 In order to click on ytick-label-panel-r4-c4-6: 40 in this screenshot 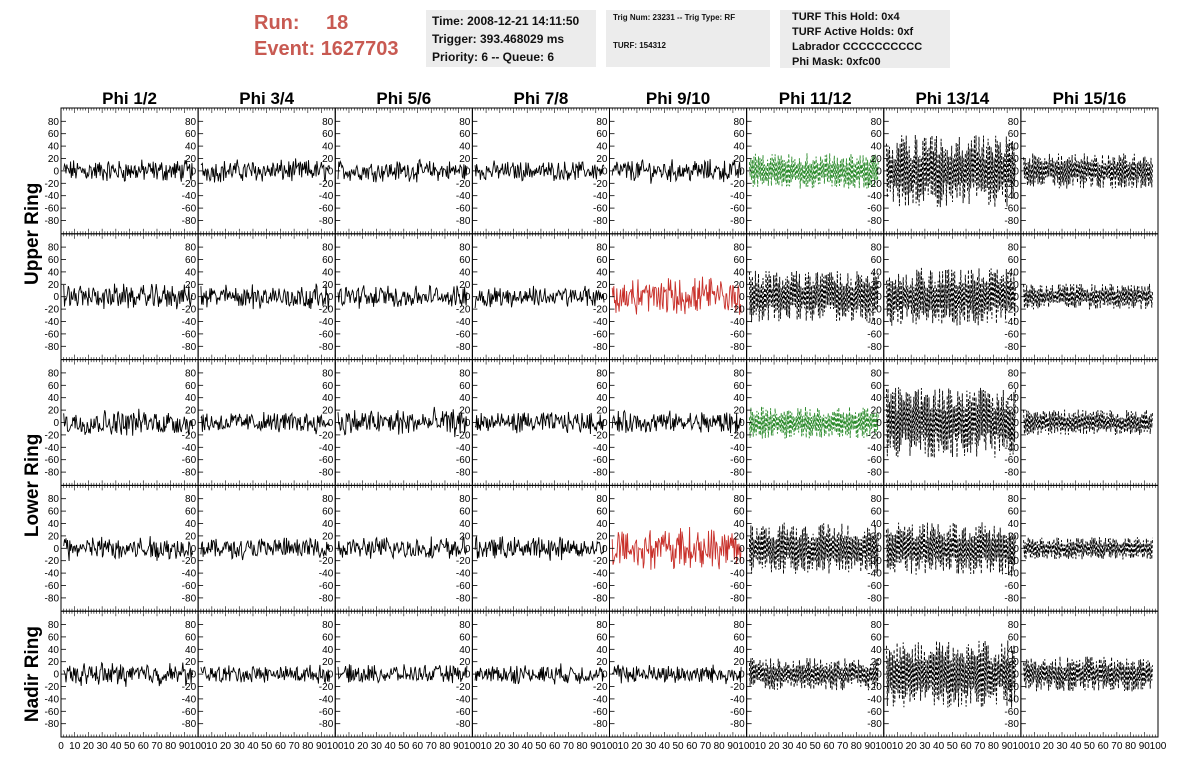, I will do `click(465, 524)`.